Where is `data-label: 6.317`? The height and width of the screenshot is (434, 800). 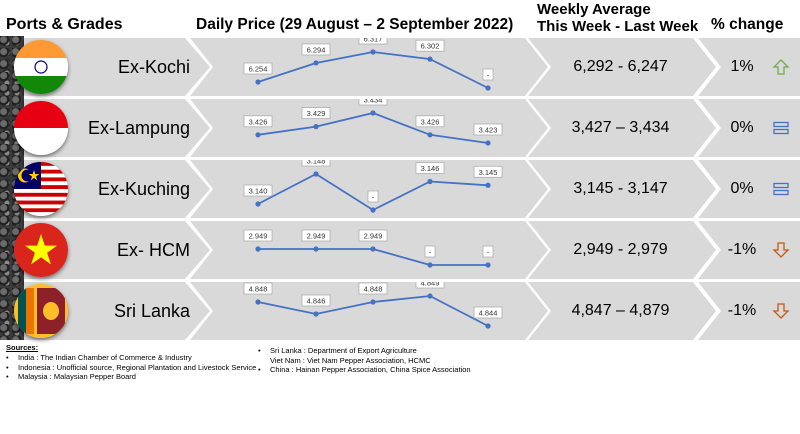
data-label: 6.317 is located at coordinates (373, 41).